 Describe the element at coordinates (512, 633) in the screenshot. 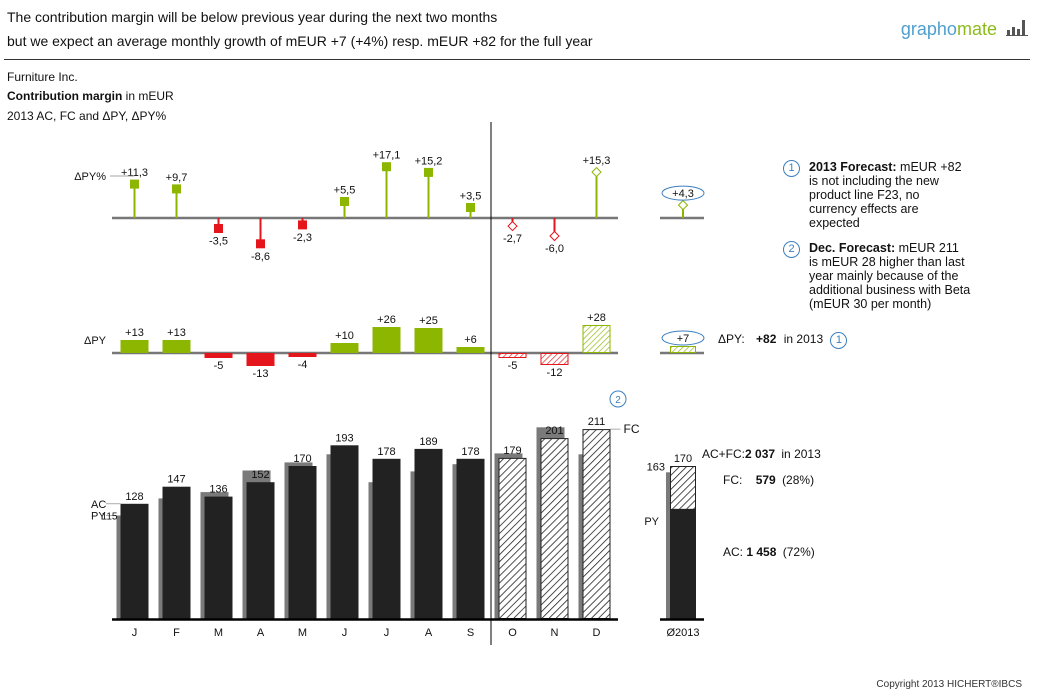

I see `category-label: O` at that location.